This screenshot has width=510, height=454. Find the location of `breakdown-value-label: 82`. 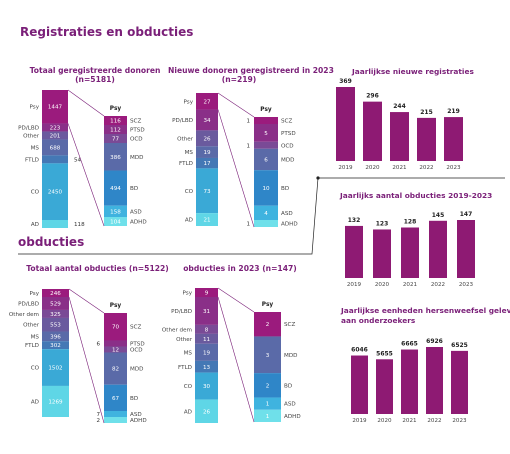

breakdown-value-label: 82 is located at coordinates (115, 370).